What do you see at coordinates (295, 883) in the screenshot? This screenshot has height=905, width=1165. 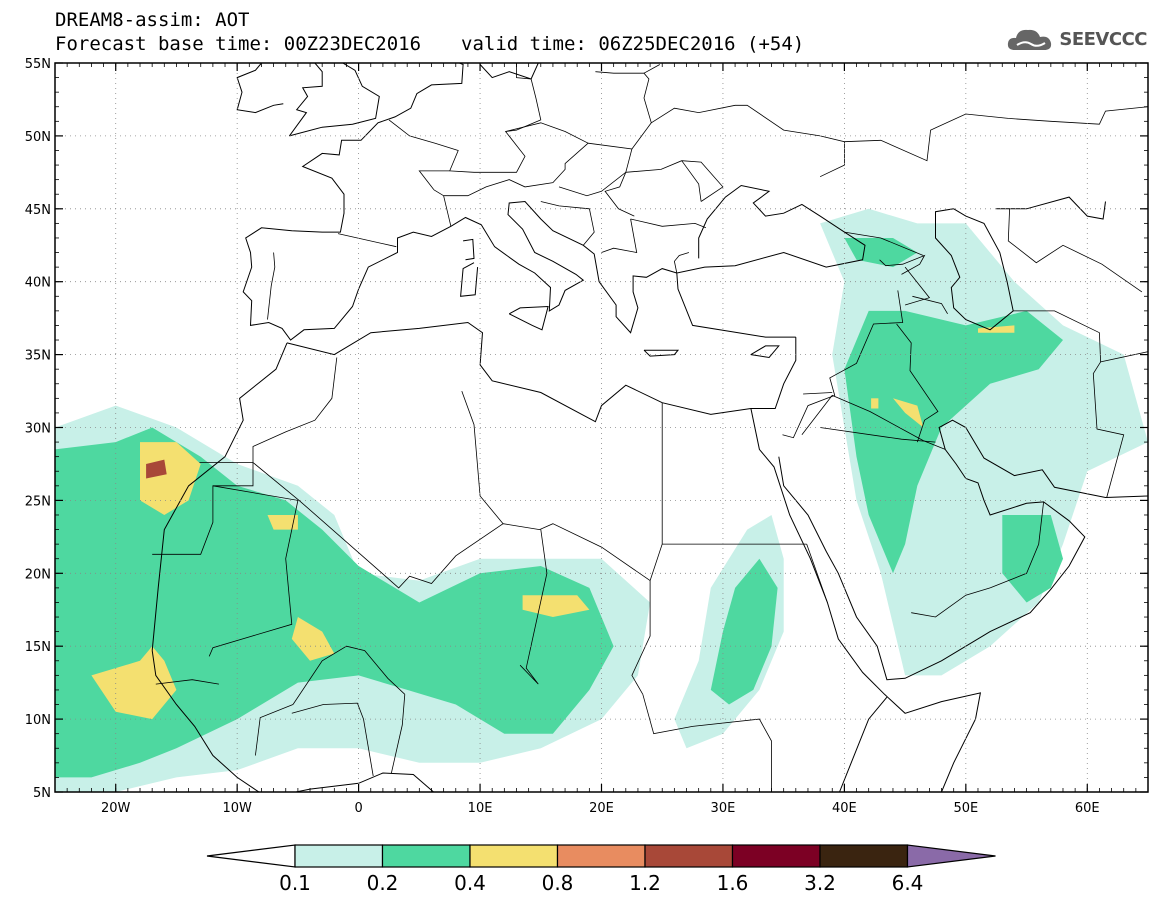 I see `colorbar-label: 0.1` at bounding box center [295, 883].